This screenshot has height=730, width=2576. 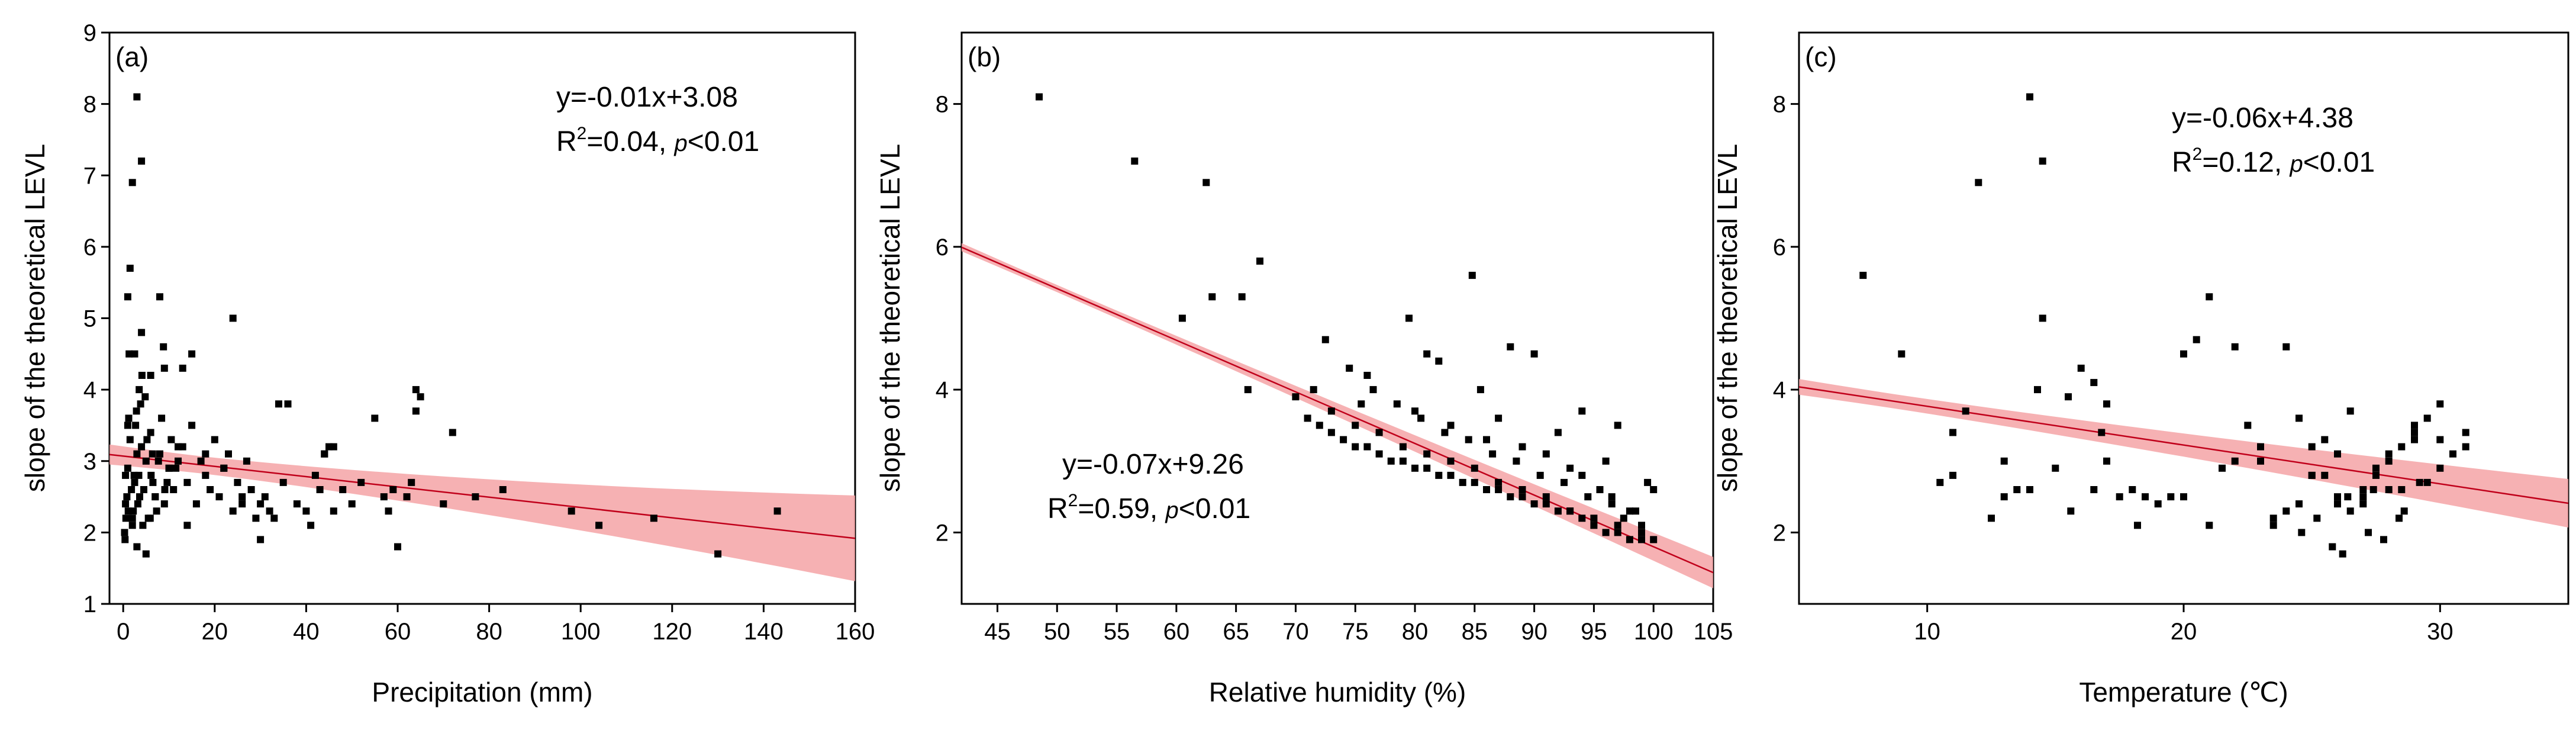 I want to click on y-tick-label: 9, so click(x=89, y=33).